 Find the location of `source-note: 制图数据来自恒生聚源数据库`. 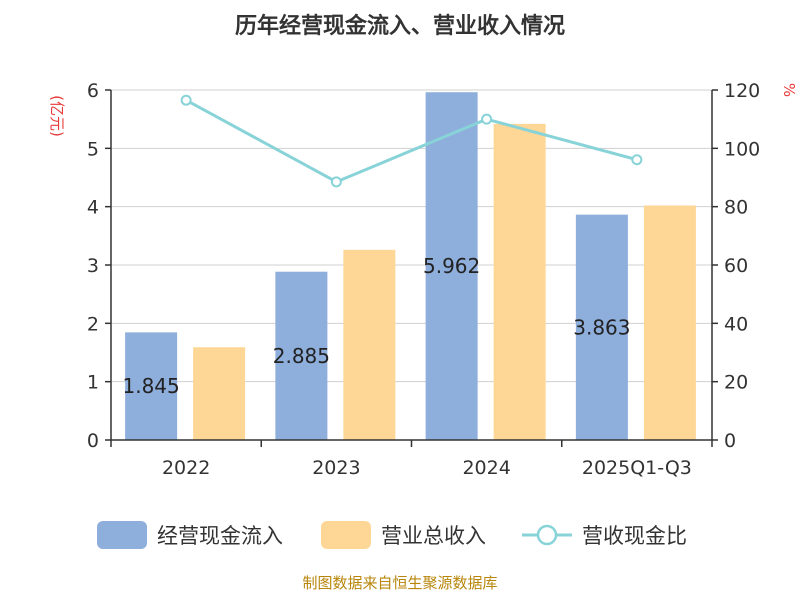

source-note: 制图数据来自恒生聚源数据库 is located at coordinates (399, 583).